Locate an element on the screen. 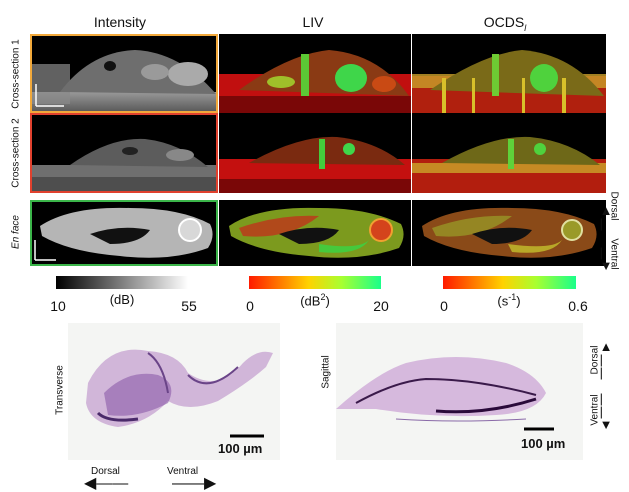  histology-sagittal-label: Sagittal is located at coordinates (326, 372).